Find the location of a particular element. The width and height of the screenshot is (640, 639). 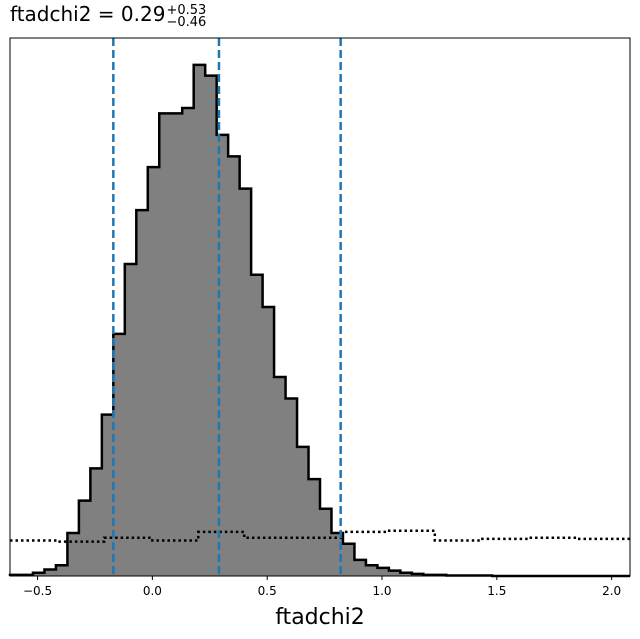

x-tick-label: 2.0 is located at coordinates (611, 591).